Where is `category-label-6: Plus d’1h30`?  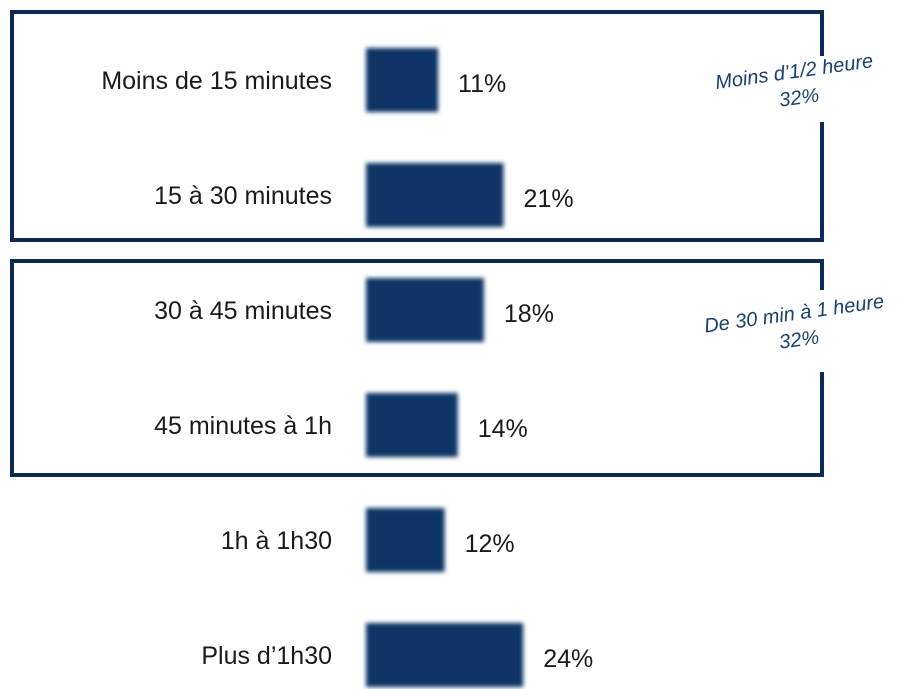 category-label-6: Plus d’1h30 is located at coordinates (266, 656).